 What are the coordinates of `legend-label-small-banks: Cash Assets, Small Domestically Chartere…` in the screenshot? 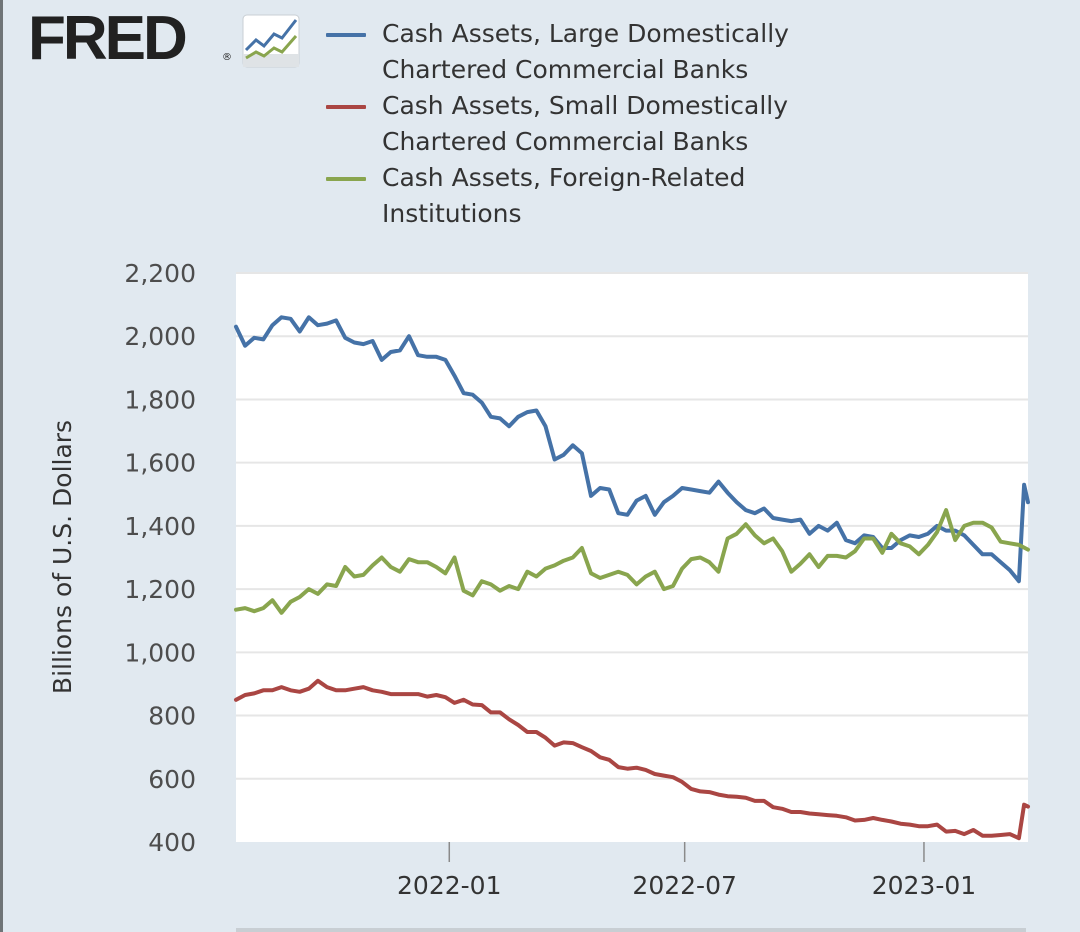 It's located at (585, 123).